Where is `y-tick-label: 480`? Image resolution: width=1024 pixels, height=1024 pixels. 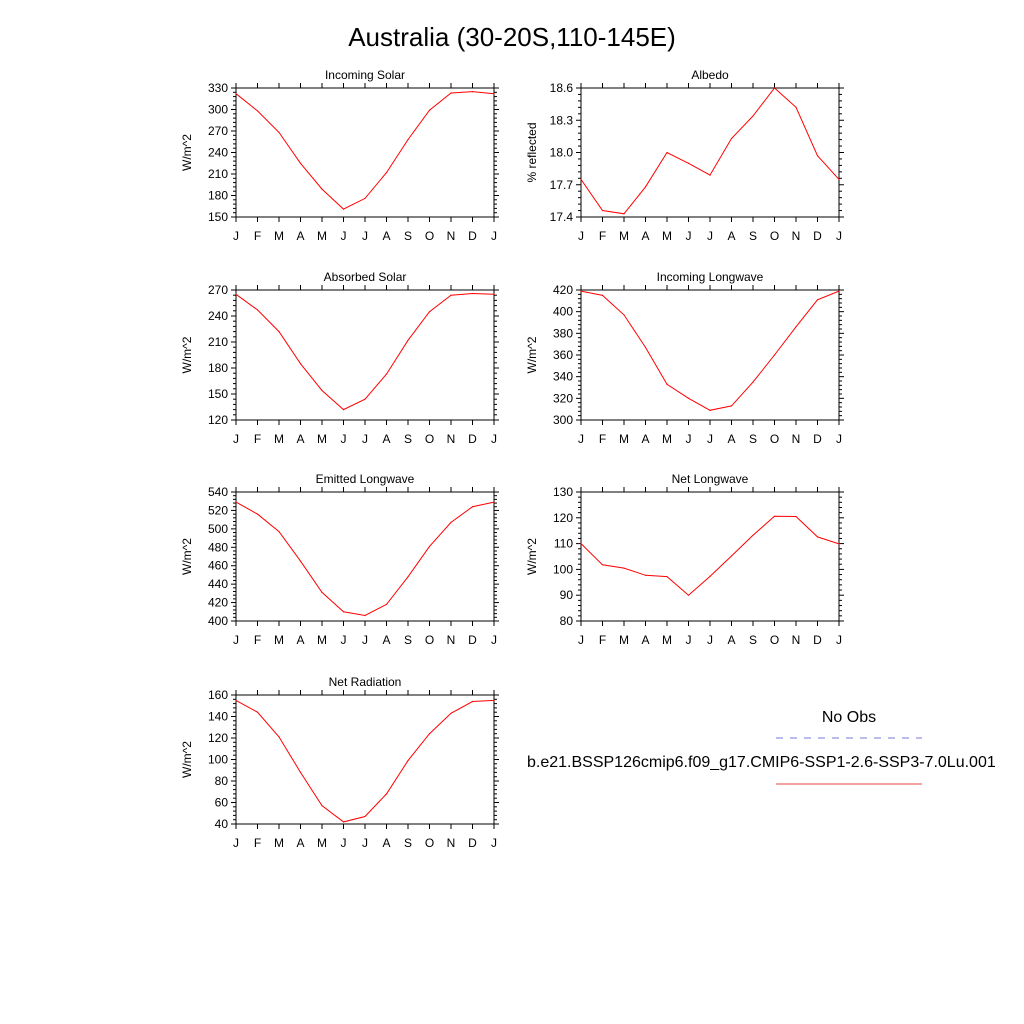
y-tick-label: 480 is located at coordinates (218, 547).